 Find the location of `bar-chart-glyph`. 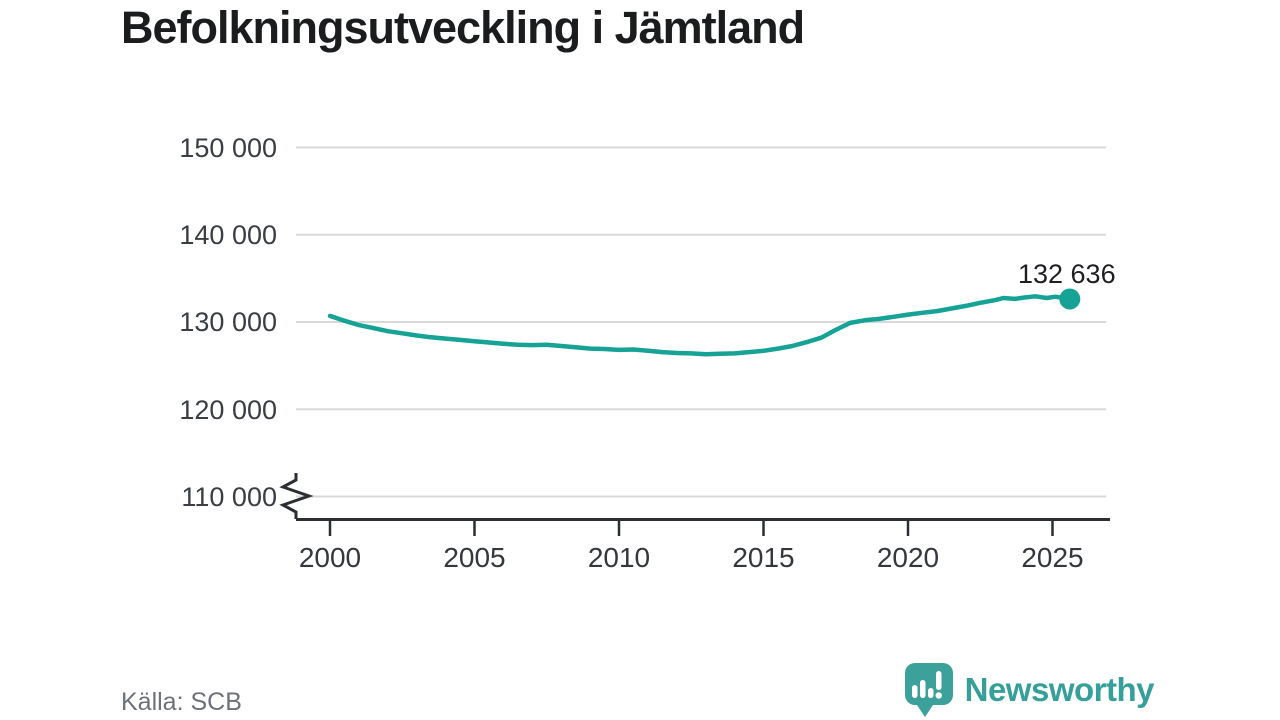

bar-chart-glyph is located at coordinates (926, 685).